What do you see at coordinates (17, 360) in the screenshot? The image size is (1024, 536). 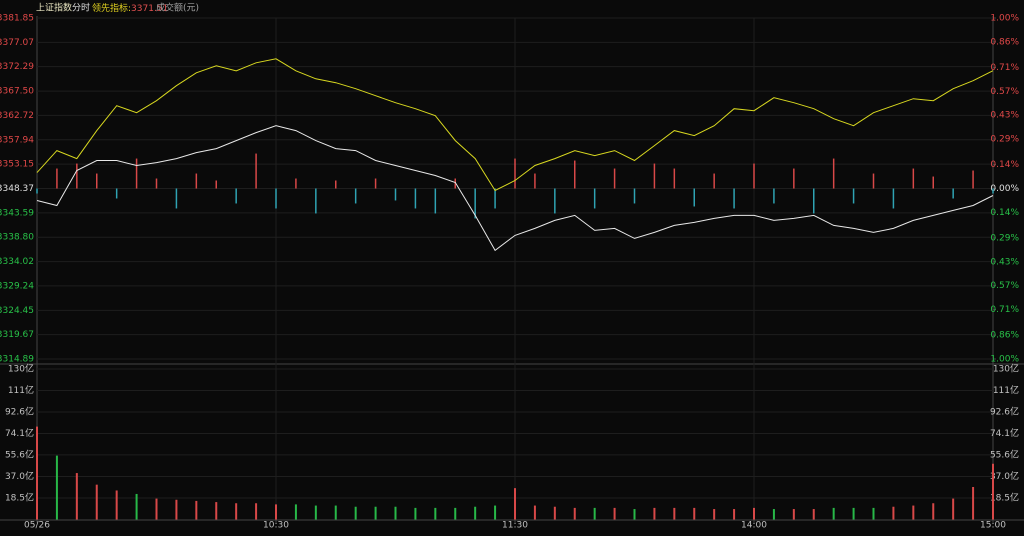 I see `y-tick-label: 3314.89` at bounding box center [17, 360].